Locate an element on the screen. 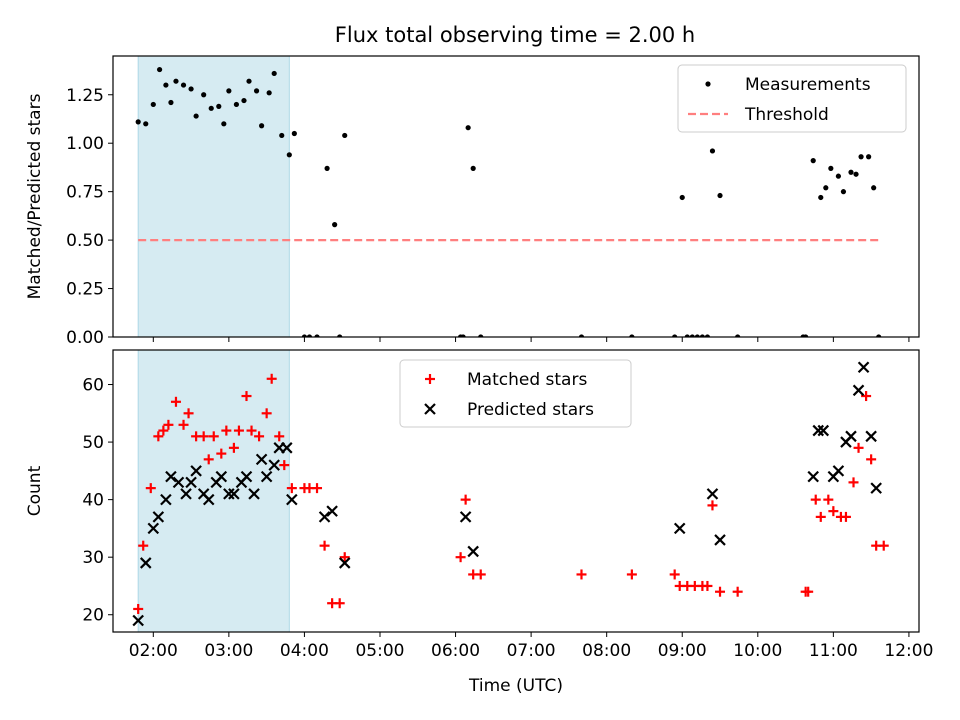 The width and height of the screenshot is (960, 720). x-tick-label: 03:00 is located at coordinates (228, 651).